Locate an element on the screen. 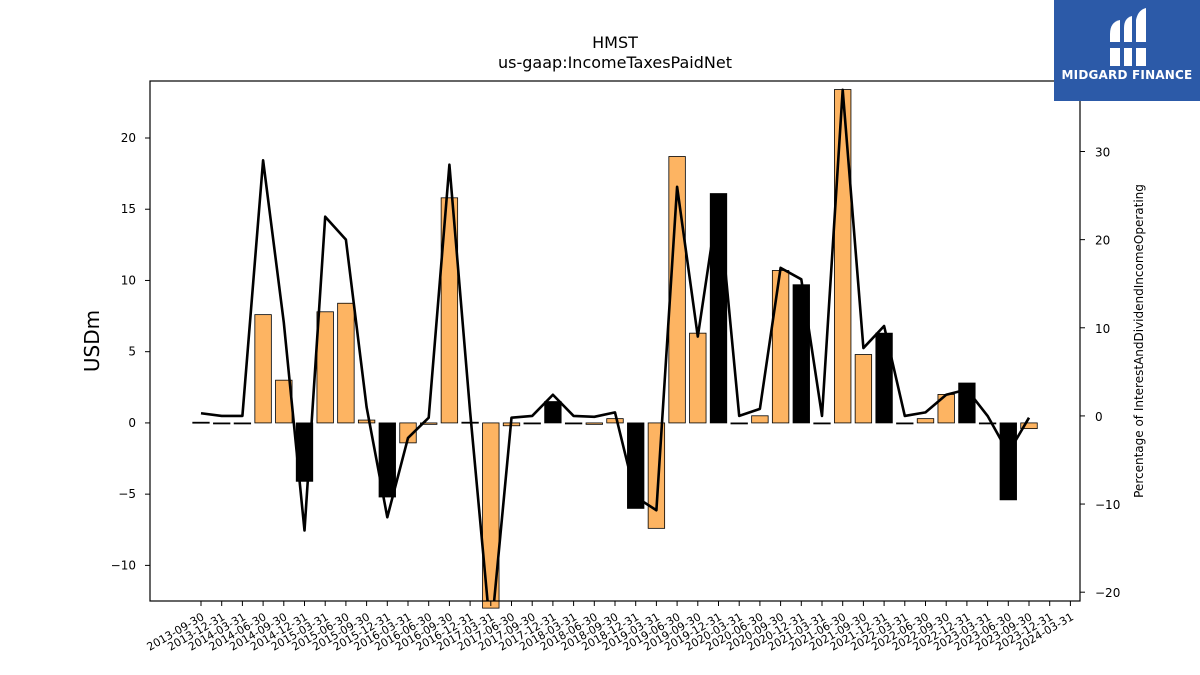 This screenshot has height=675, width=1200. y-right-tick-label: 30 is located at coordinates (1102, 153).